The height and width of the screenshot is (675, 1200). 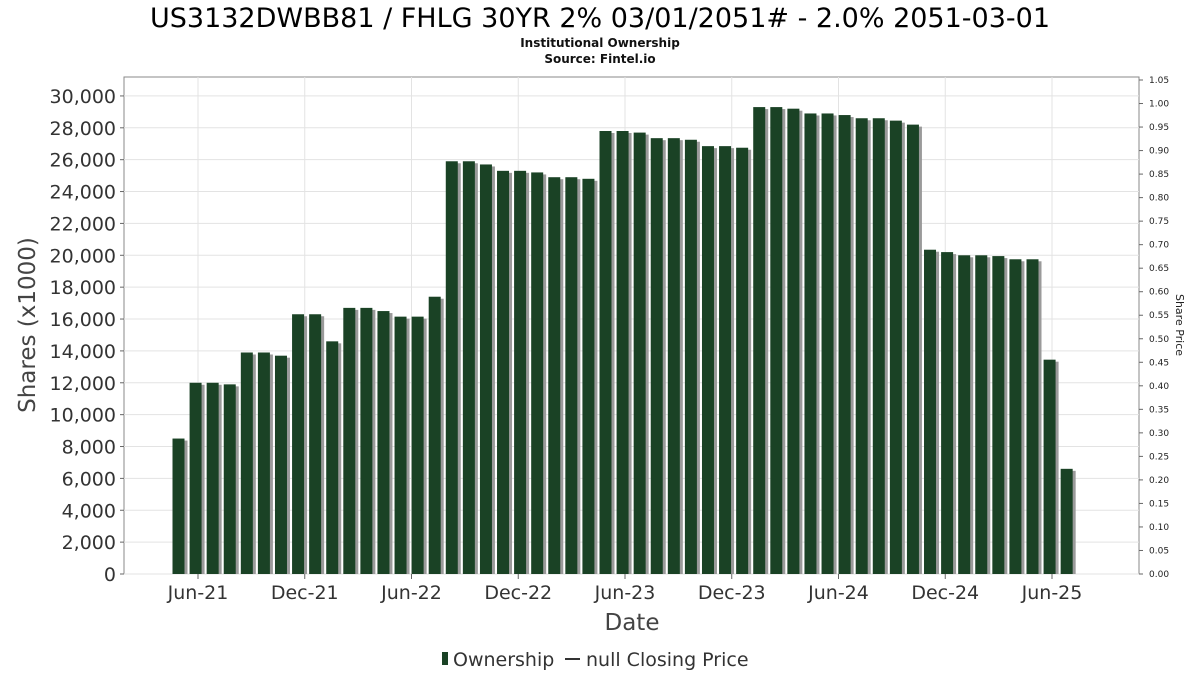 What do you see at coordinates (83, 352) in the screenshot?
I see `y-tick-label: 14,000` at bounding box center [83, 352].